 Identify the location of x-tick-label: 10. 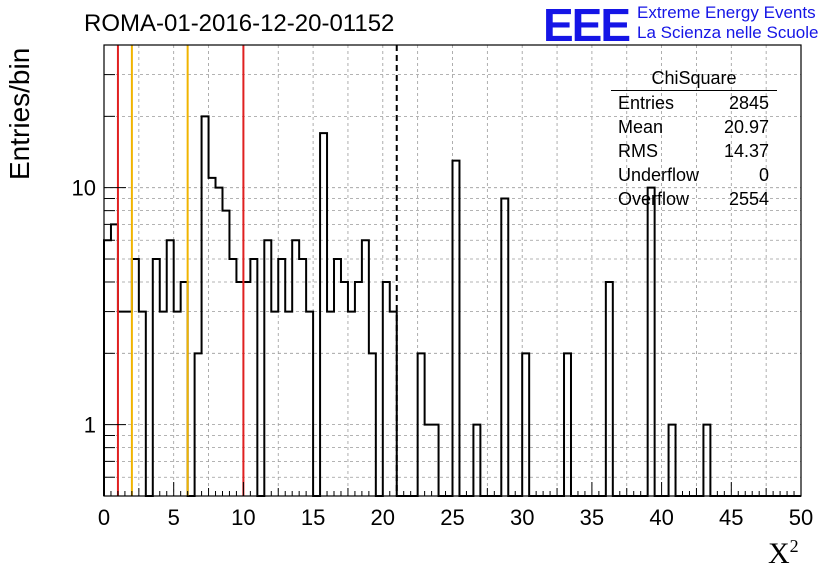
(243, 517).